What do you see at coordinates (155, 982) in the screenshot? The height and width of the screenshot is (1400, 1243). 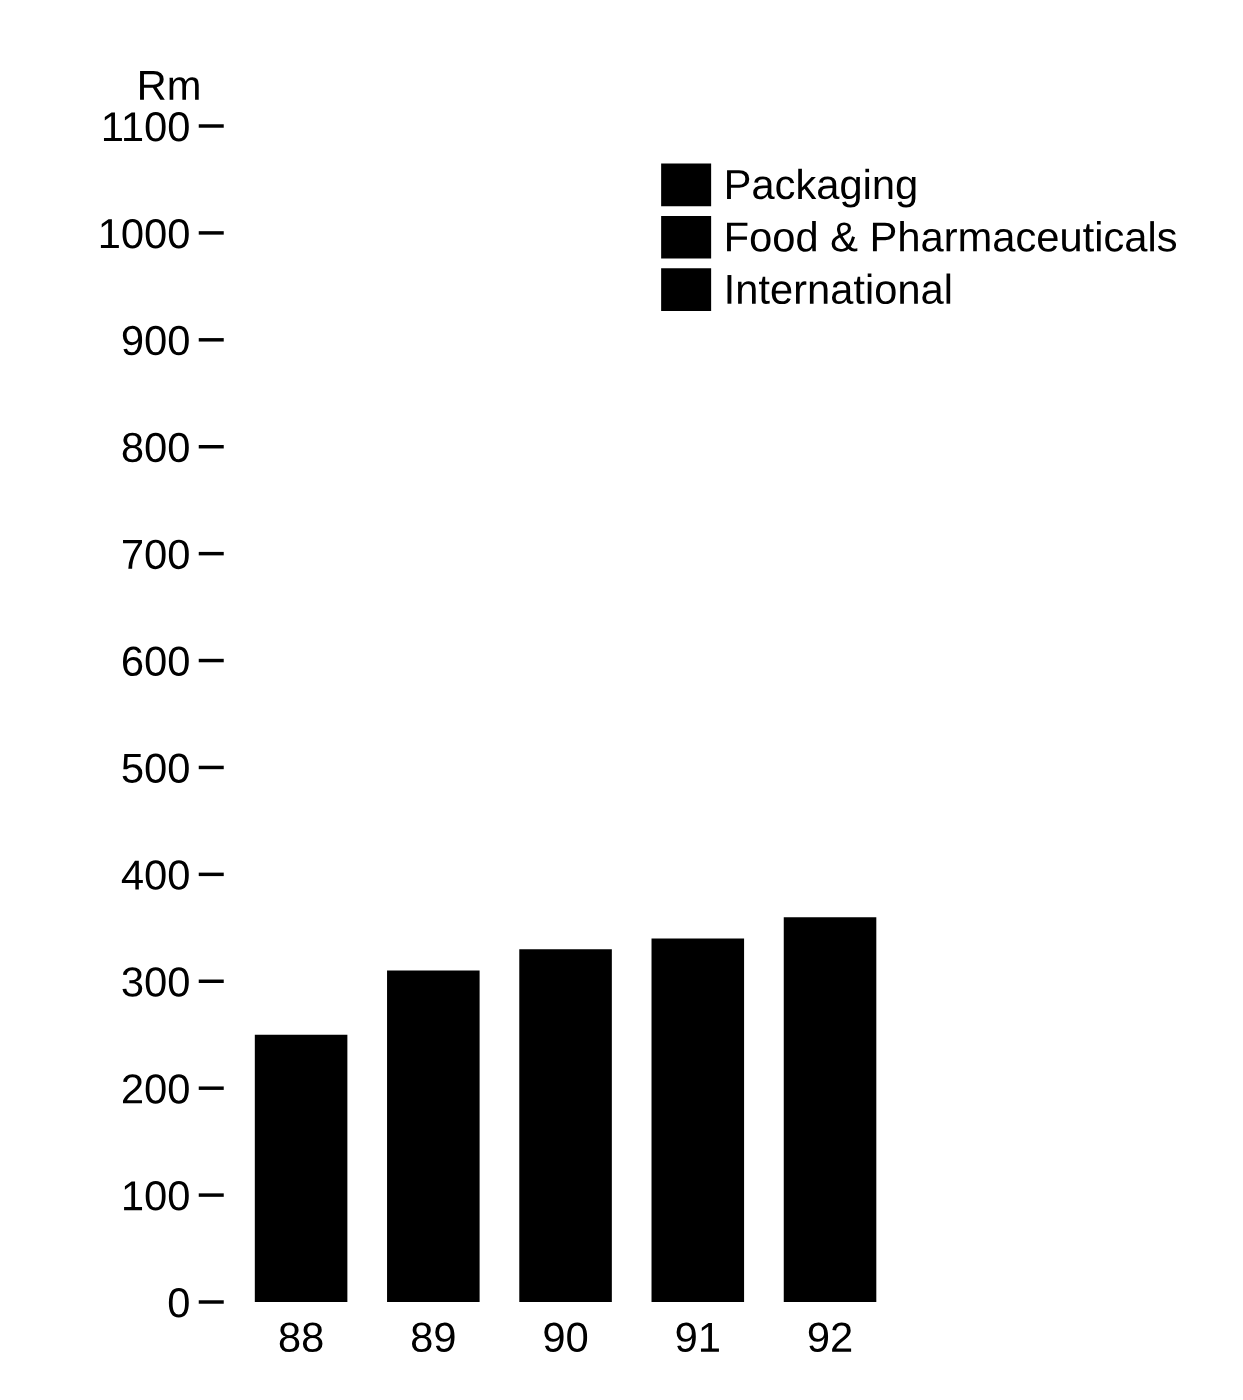 I see `y-tick-label: 300` at bounding box center [155, 982].